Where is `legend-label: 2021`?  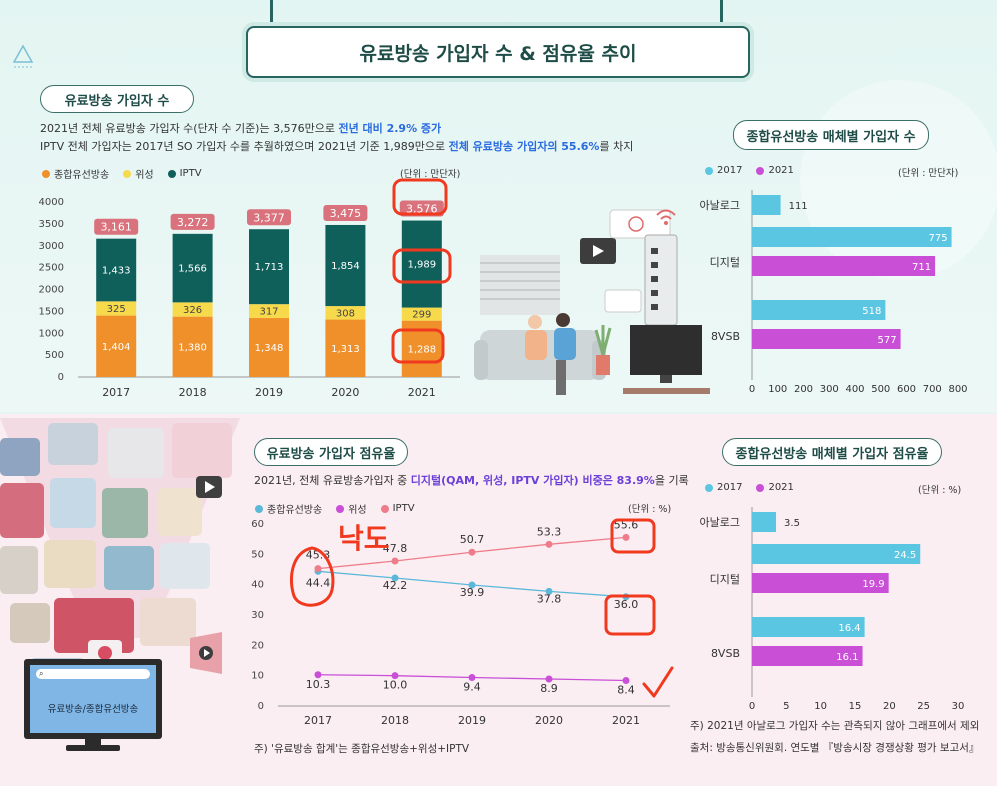 legend-label: 2021 is located at coordinates (781, 487).